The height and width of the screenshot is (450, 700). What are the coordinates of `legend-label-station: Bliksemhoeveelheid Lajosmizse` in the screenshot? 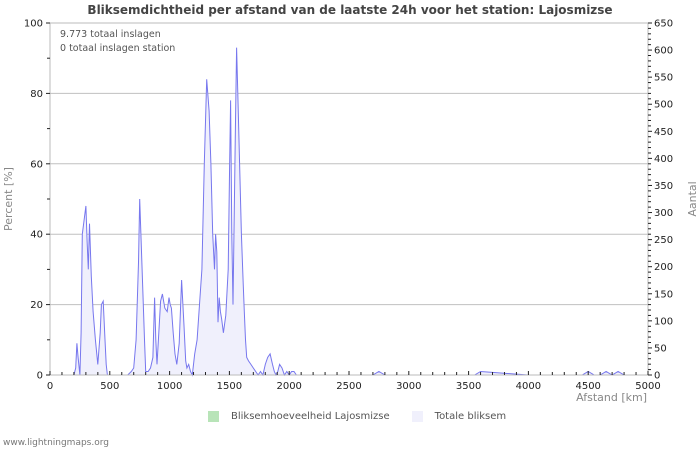 It's located at (310, 416).